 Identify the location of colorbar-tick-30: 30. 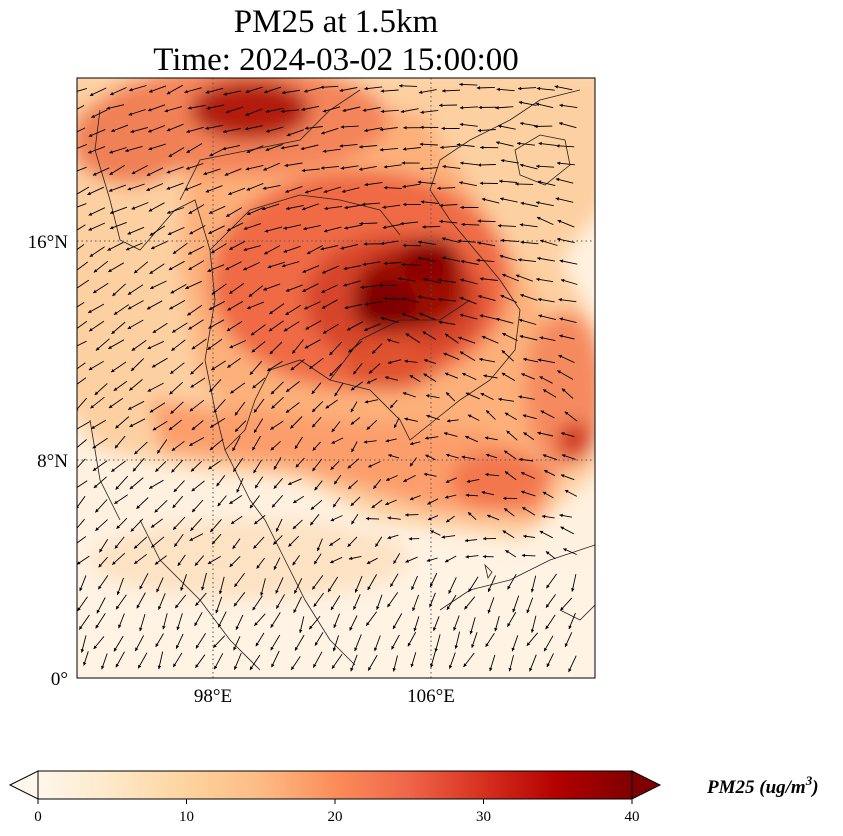
(483, 817).